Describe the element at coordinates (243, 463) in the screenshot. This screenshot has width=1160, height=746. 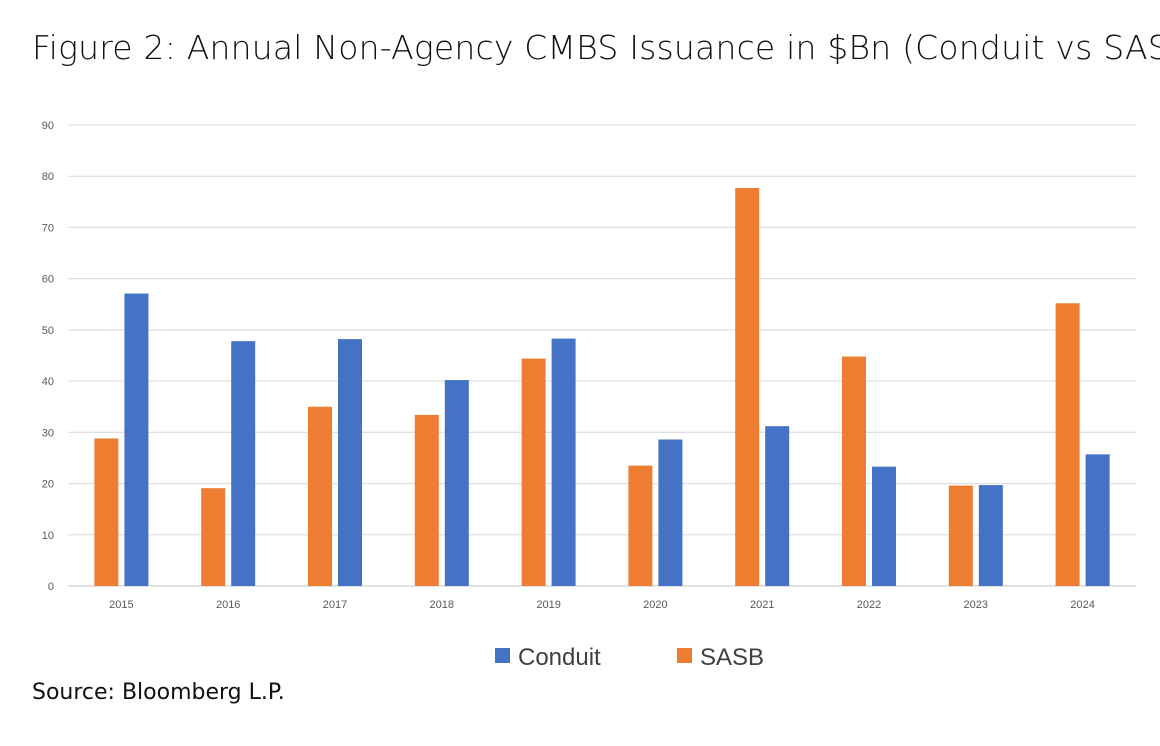
I see `bar-conduit-2016` at that location.